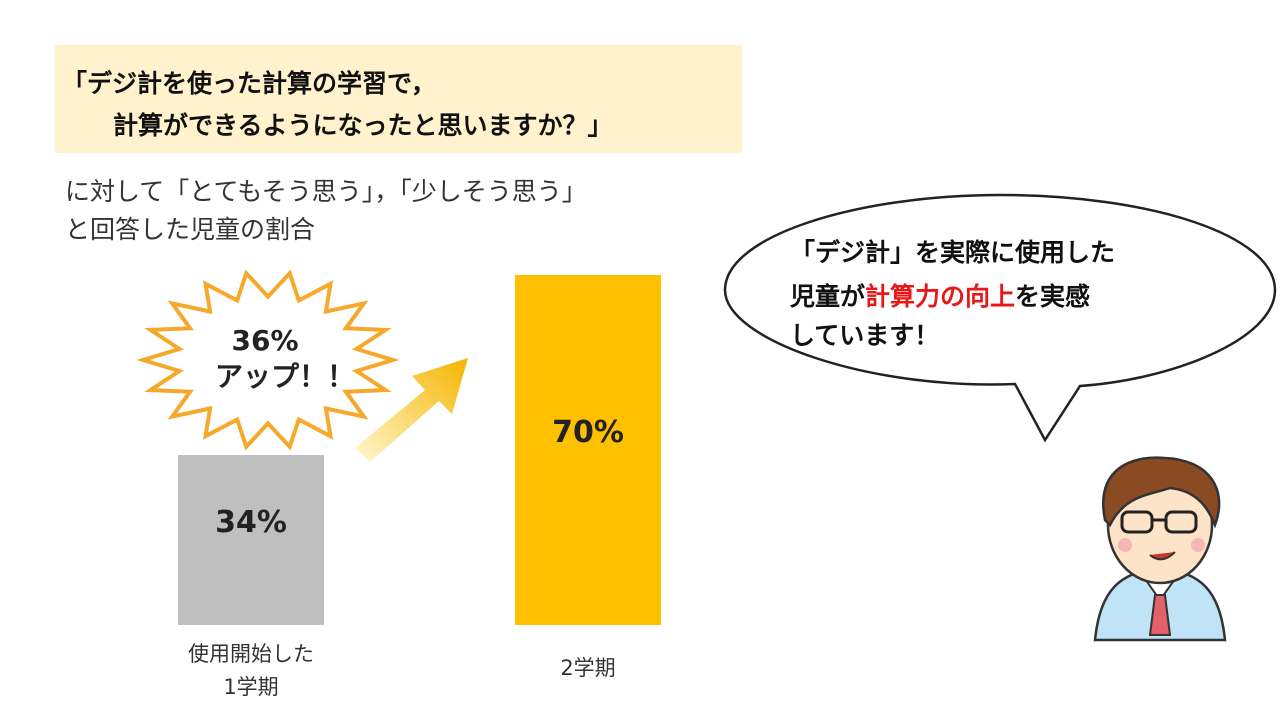 This screenshot has height=720, width=1280. Describe the element at coordinates (251, 522) in the screenshot. I see `value-label: 34%` at that location.